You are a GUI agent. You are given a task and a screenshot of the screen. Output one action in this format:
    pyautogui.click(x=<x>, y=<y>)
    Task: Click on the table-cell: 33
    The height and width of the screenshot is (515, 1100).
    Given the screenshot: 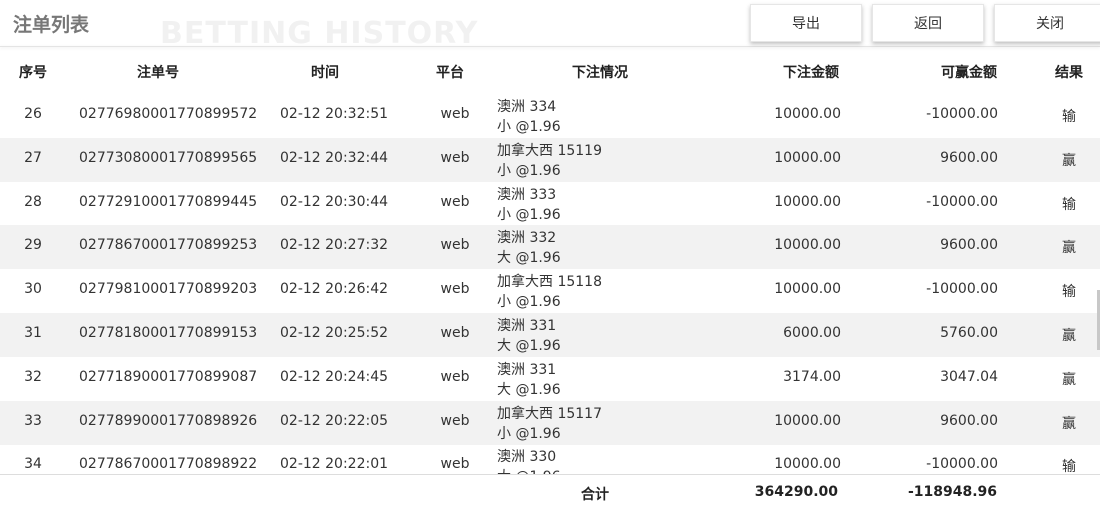 What is the action you would take?
    pyautogui.click(x=33, y=420)
    